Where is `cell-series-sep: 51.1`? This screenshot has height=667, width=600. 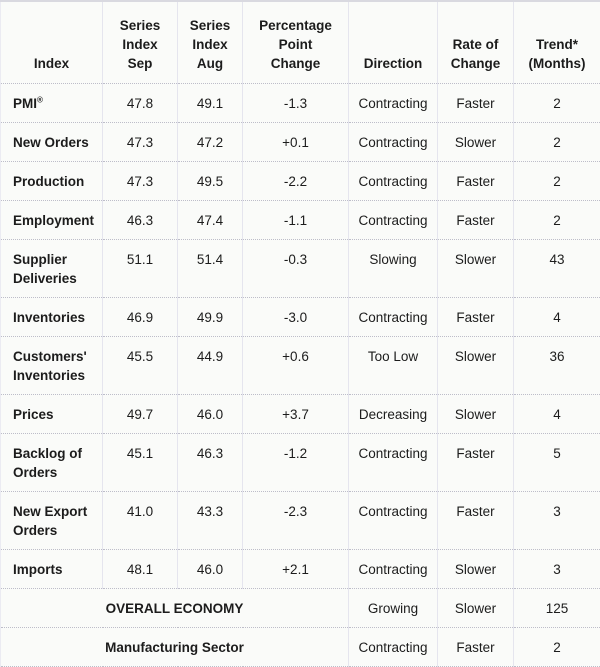
cell-series-sep: 51.1 is located at coordinates (140, 268).